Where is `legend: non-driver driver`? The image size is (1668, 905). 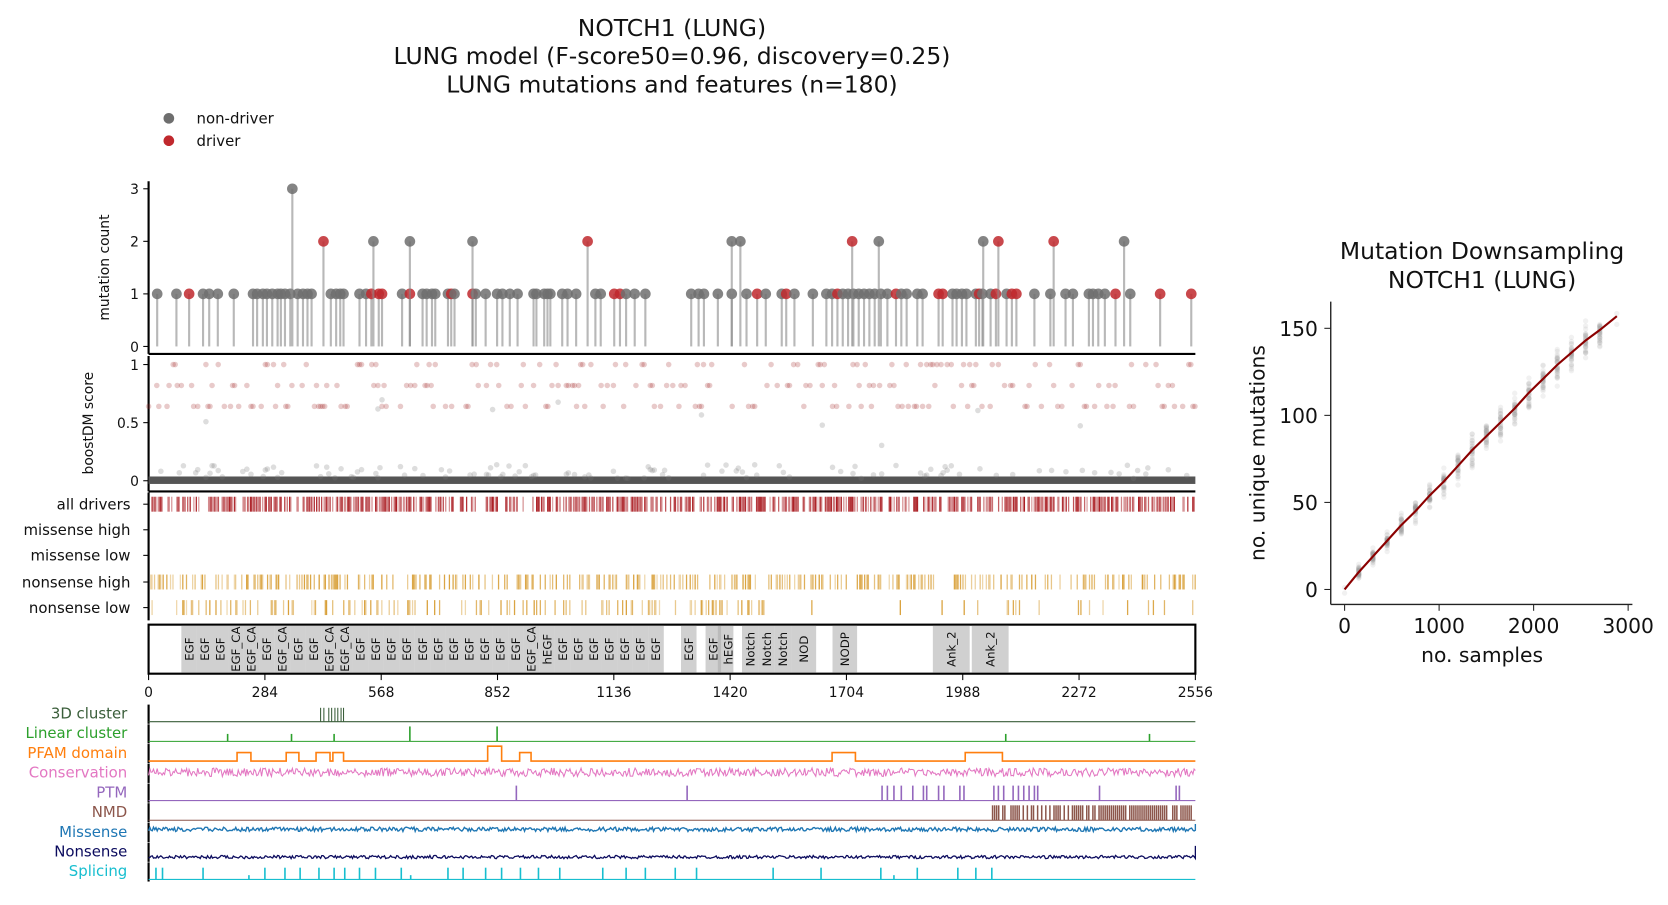 legend: non-driver driver is located at coordinates (219, 130).